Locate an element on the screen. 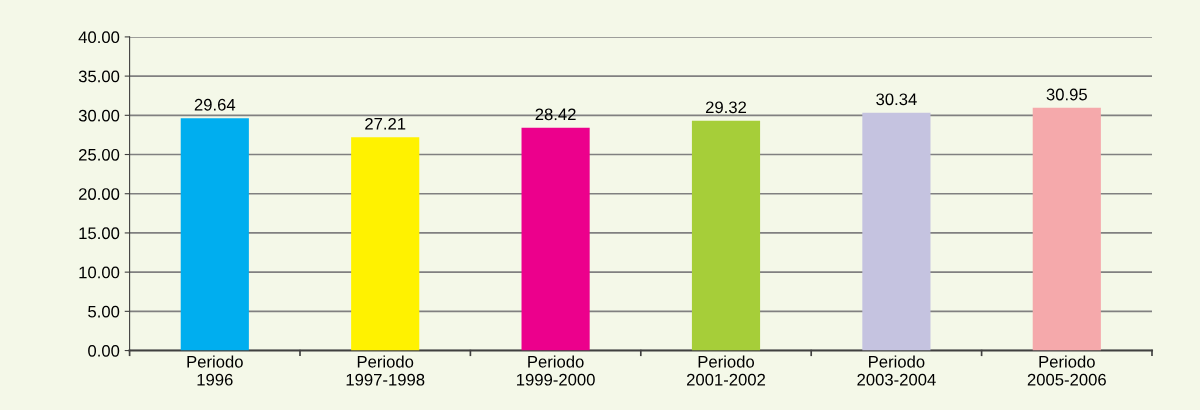 This screenshot has height=410, width=1200. y-tick-label: 30.00 is located at coordinates (99, 115).